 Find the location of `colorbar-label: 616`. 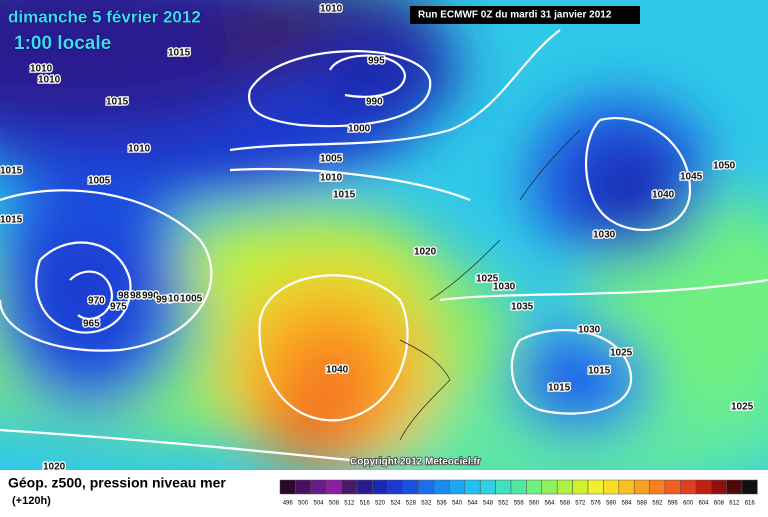

colorbar-label: 616 is located at coordinates (750, 504).